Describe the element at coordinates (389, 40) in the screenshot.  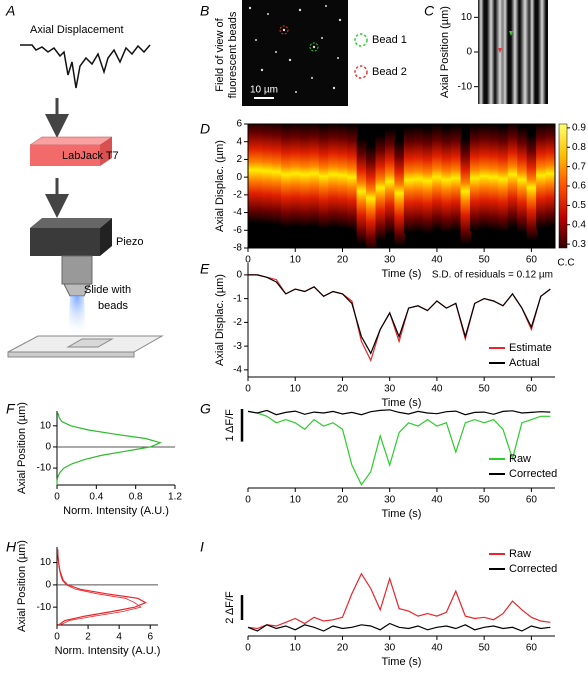
I see `legend-label: Bead 1` at that location.